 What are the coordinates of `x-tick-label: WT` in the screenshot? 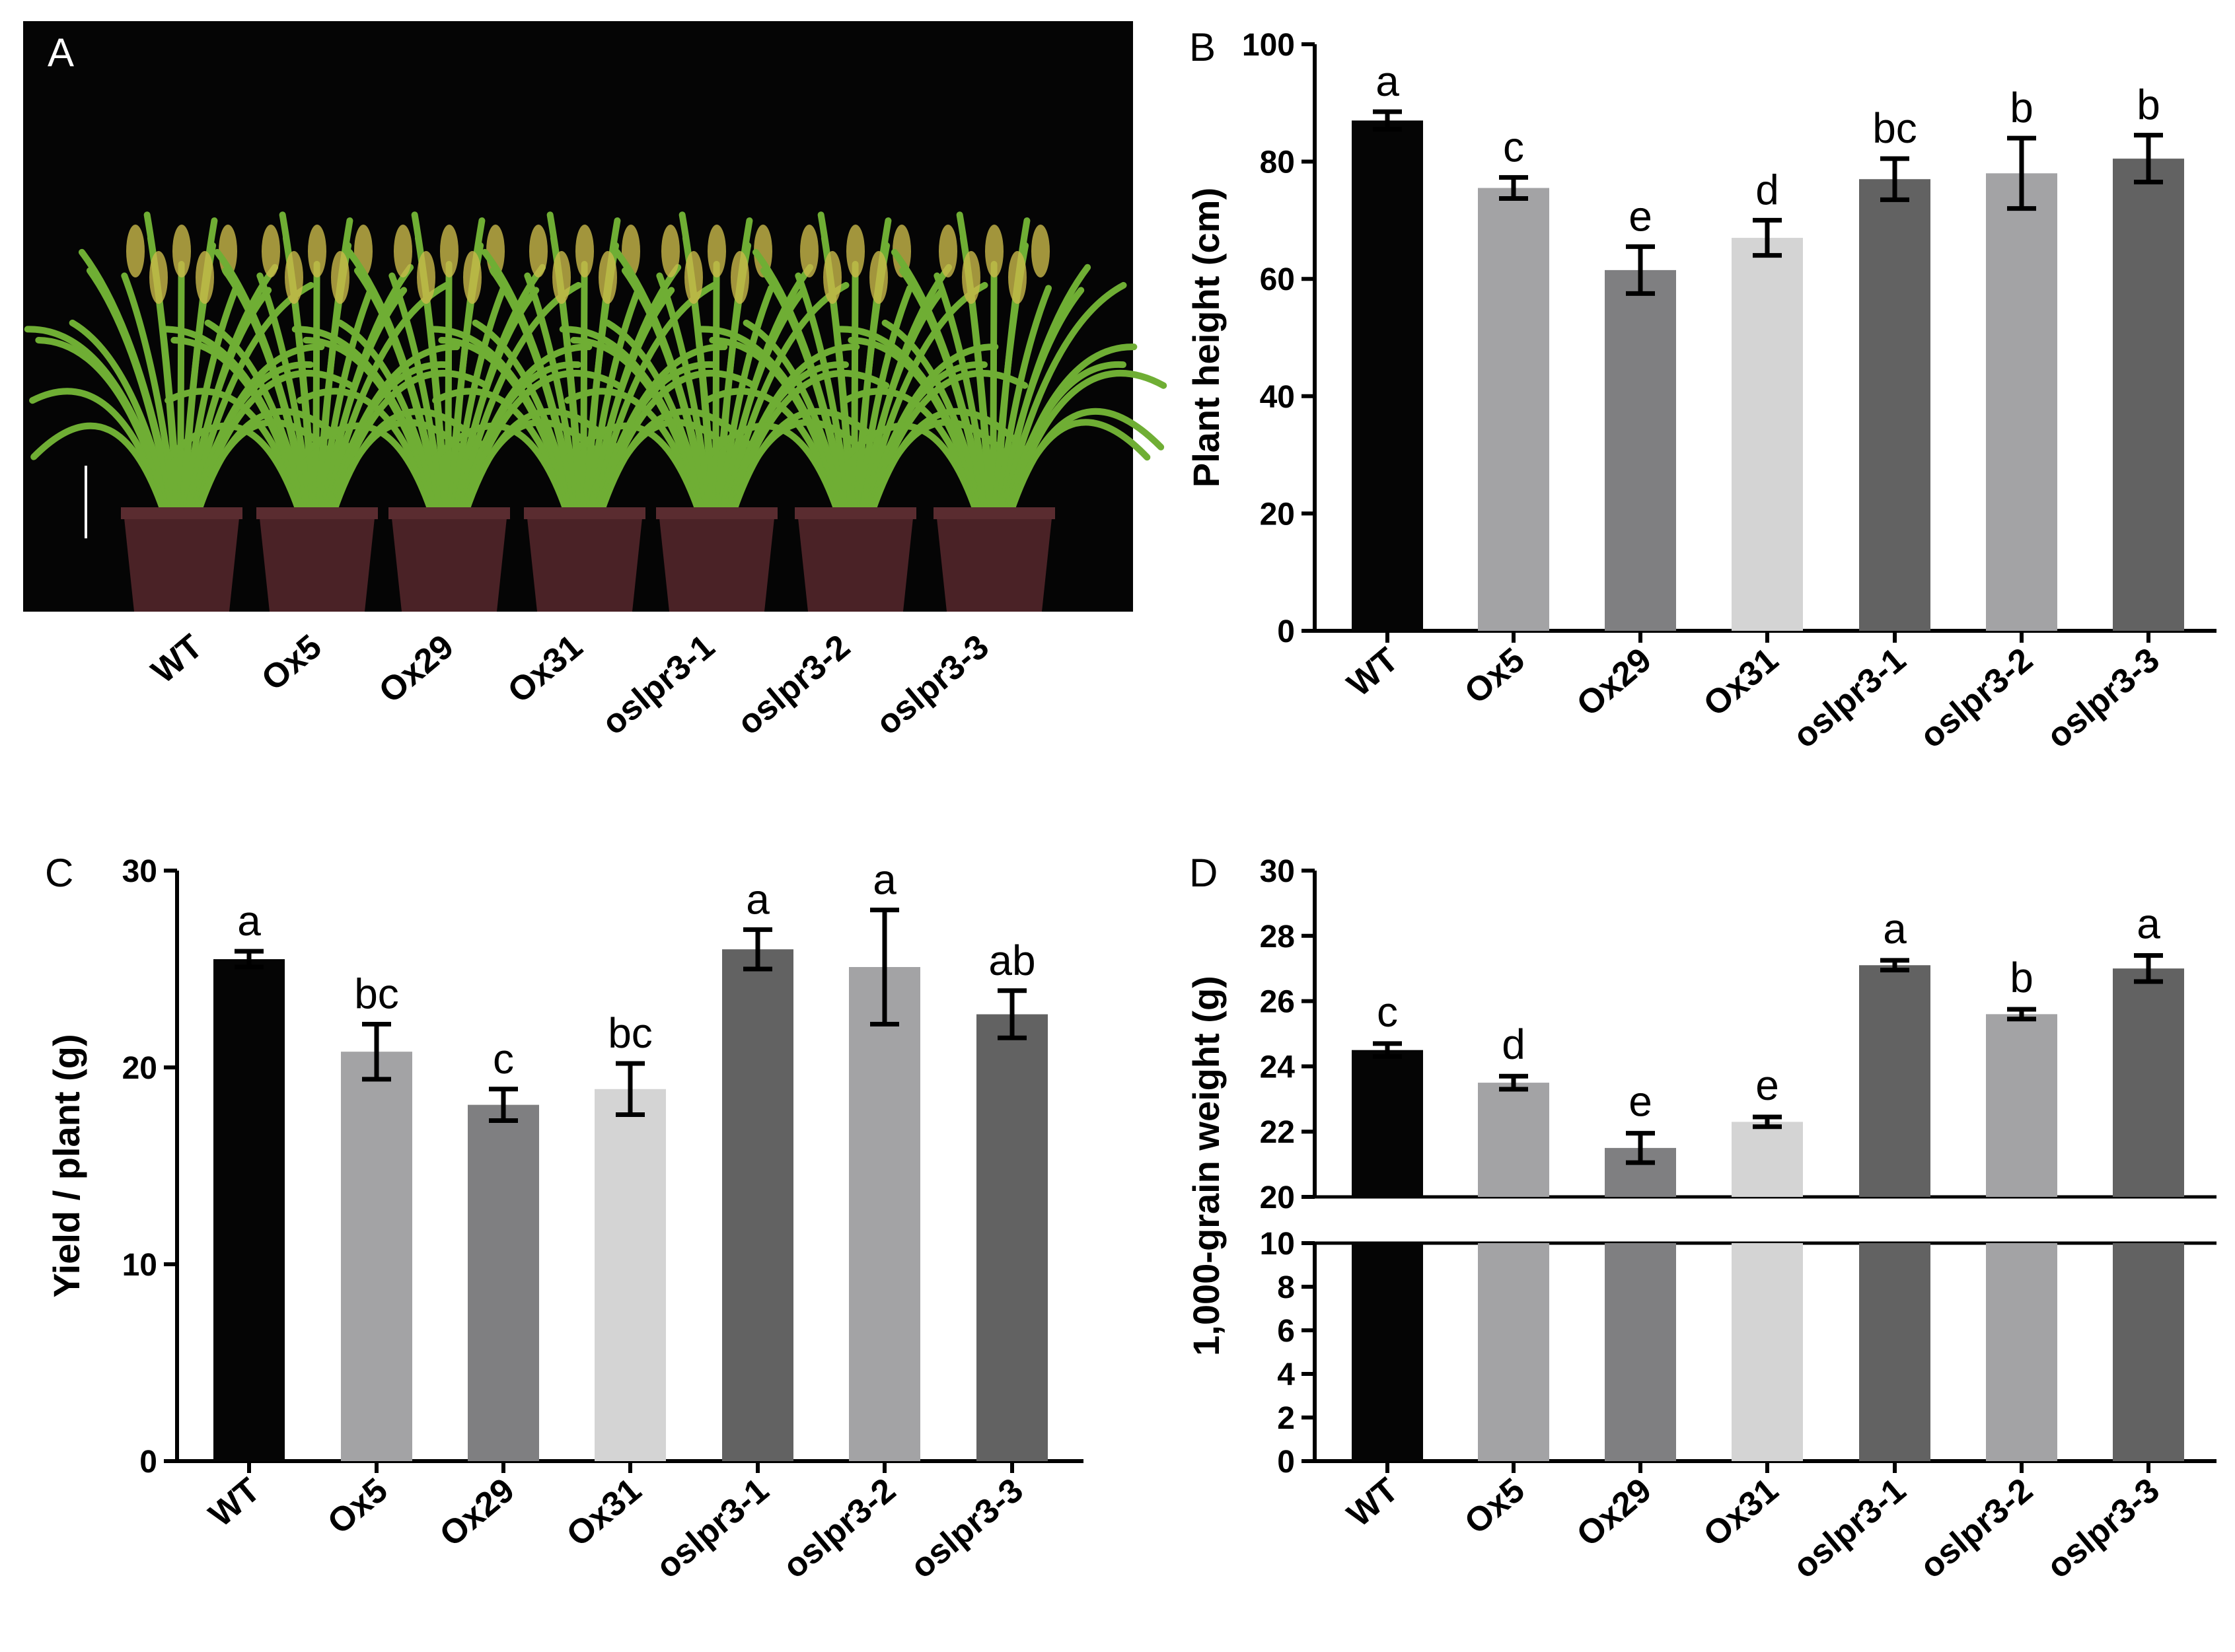 It's located at (235, 1503).